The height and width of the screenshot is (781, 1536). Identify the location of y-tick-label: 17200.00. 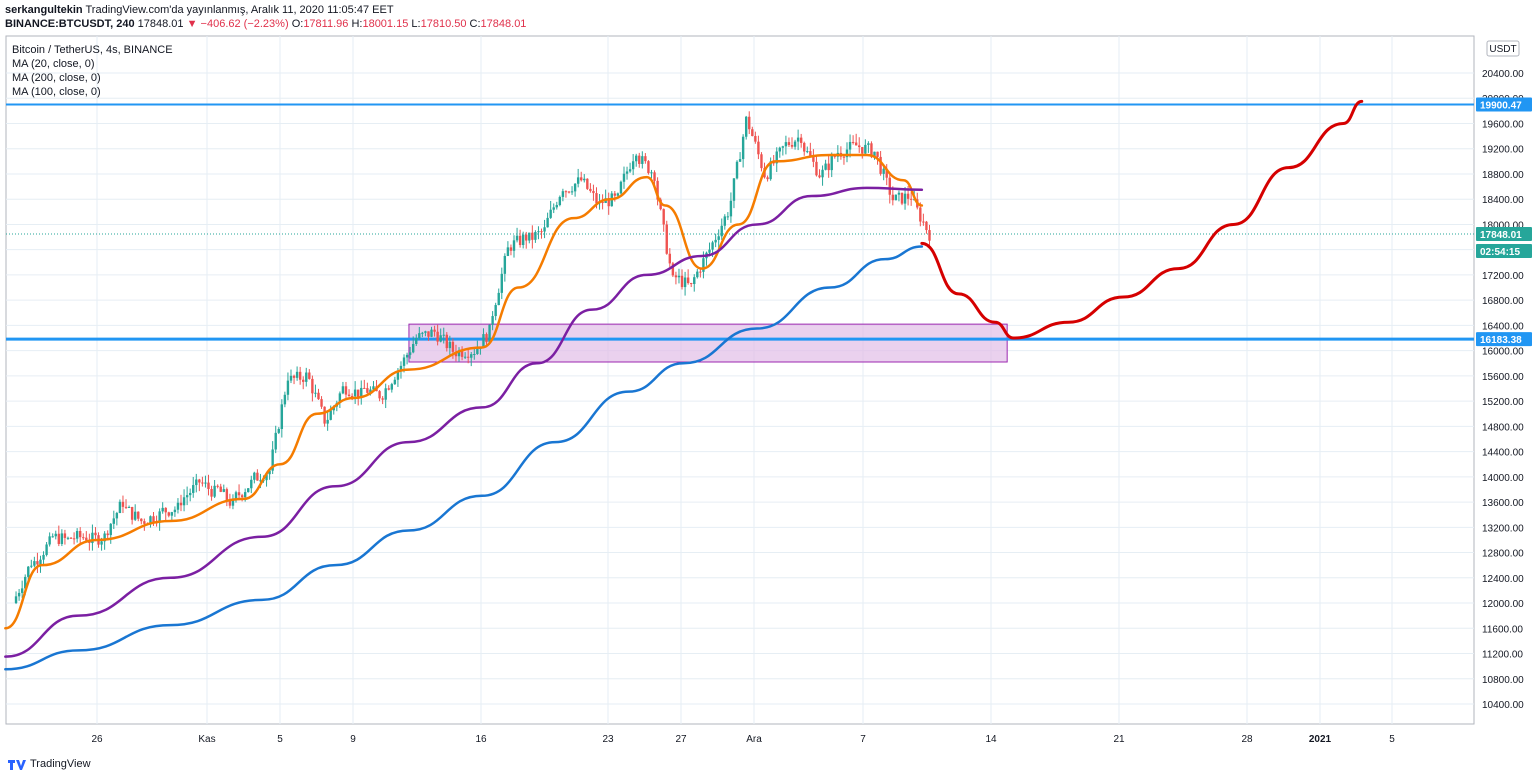
(1503, 276).